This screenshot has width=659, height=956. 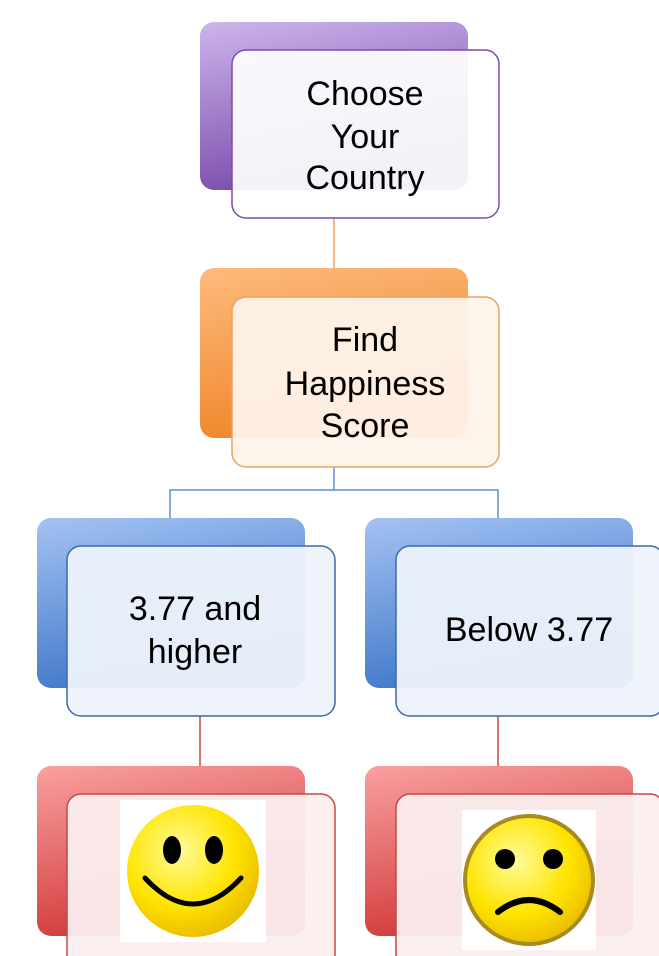 What do you see at coordinates (529, 880) in the screenshot?
I see `frown-icon` at bounding box center [529, 880].